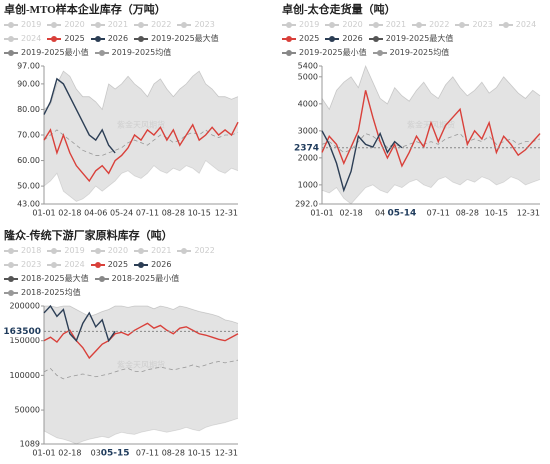 This screenshot has height=464, width=550. I want to click on x-tick-label: 04, so click(380, 213).